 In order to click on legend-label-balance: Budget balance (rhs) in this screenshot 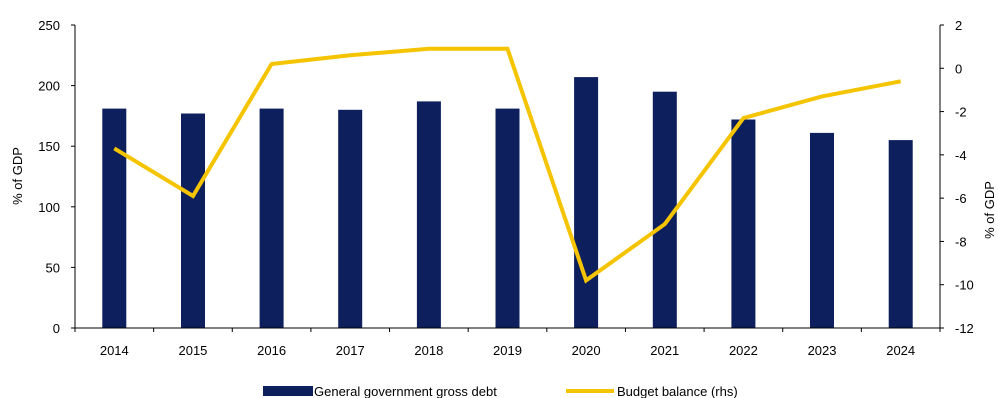, I will do `click(677, 391)`.